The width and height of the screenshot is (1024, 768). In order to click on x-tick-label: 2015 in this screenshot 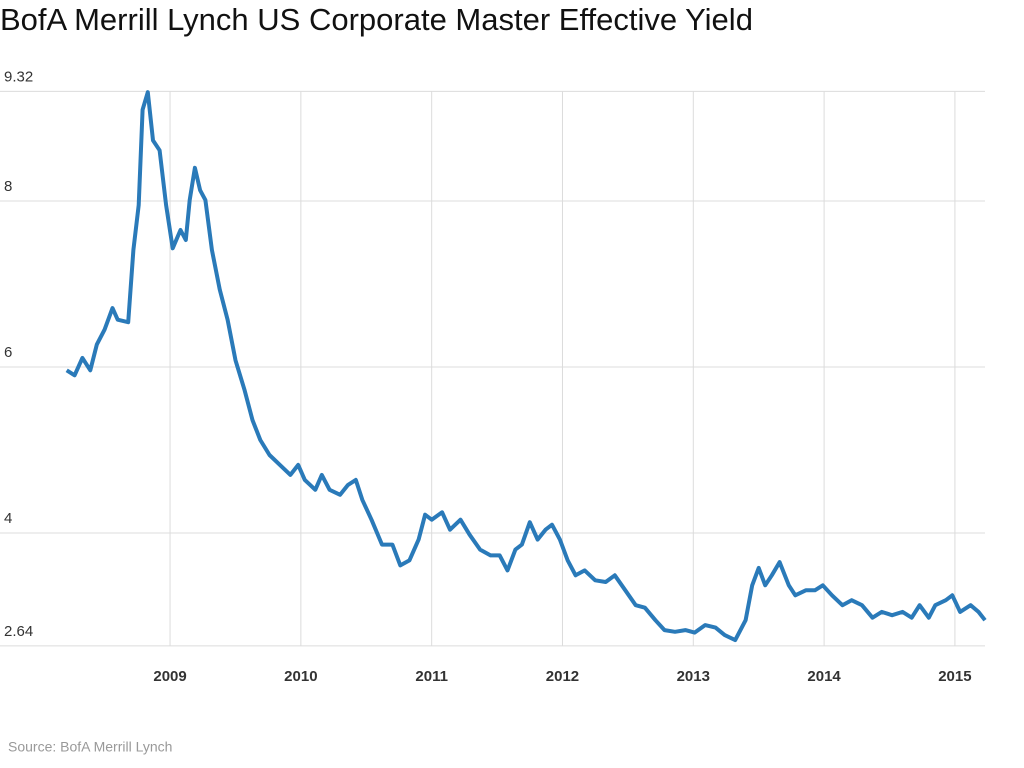, I will do `click(954, 676)`.